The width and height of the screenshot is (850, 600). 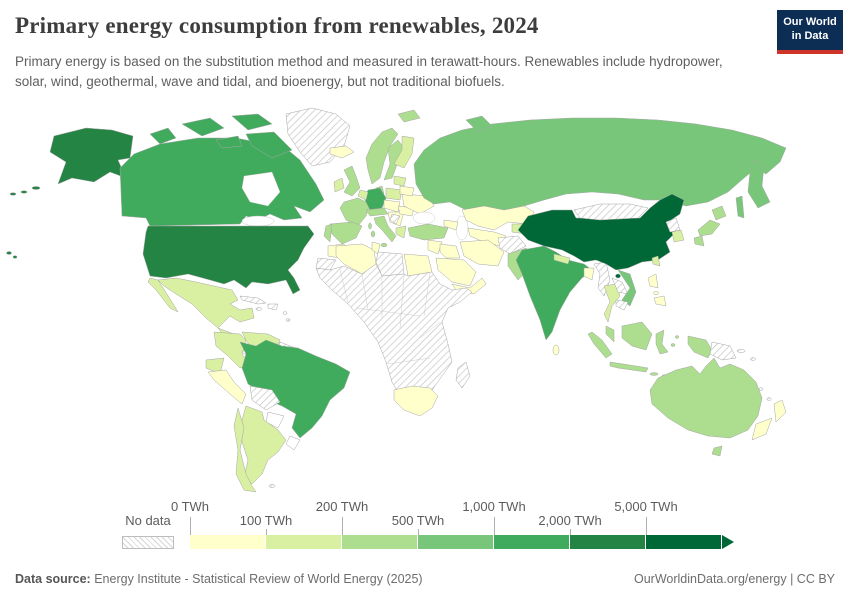 I want to click on country-sumatra, so click(x=600, y=345).